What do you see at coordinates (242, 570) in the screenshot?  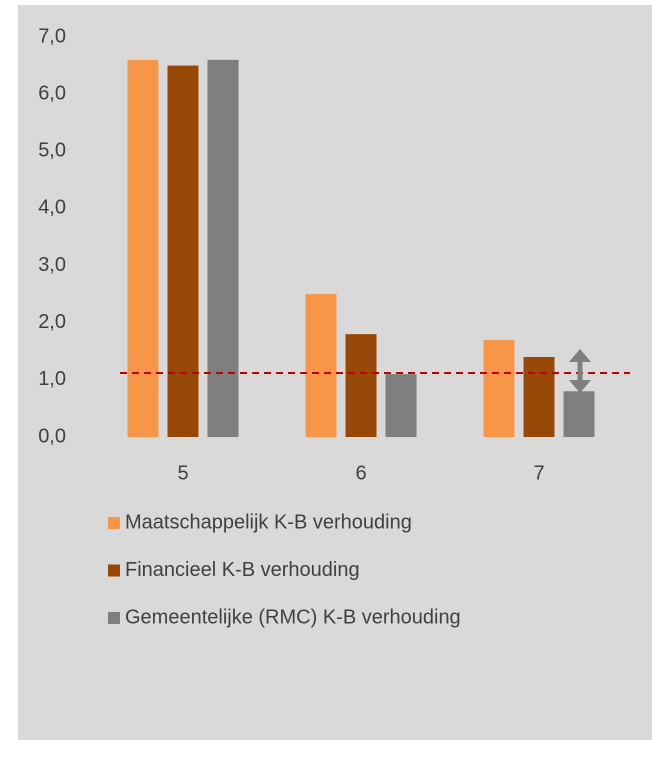 I see `legend-label: Financieel K-B verhouding` at bounding box center [242, 570].